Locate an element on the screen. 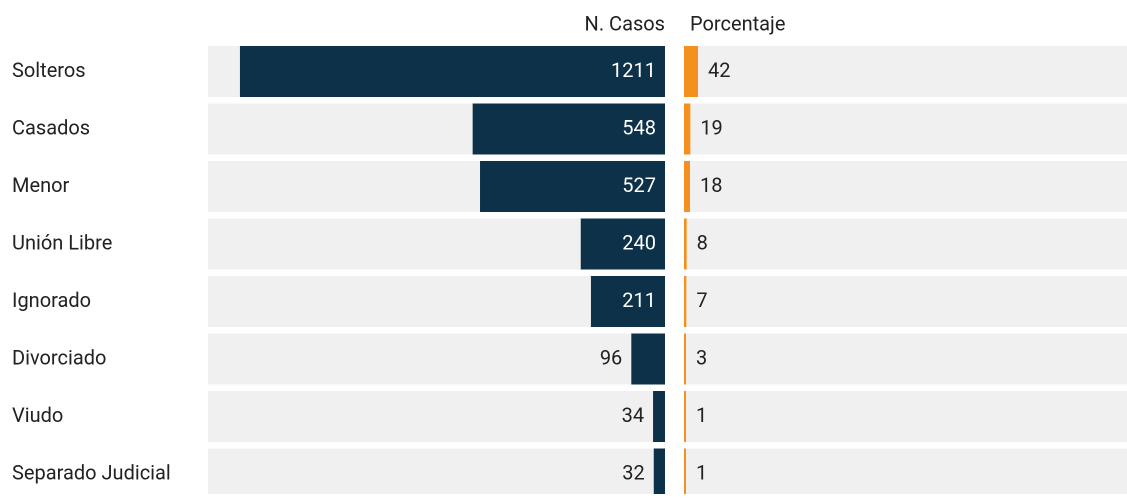 This screenshot has height=498, width=1127. row-label: Solteros is located at coordinates (49, 70).